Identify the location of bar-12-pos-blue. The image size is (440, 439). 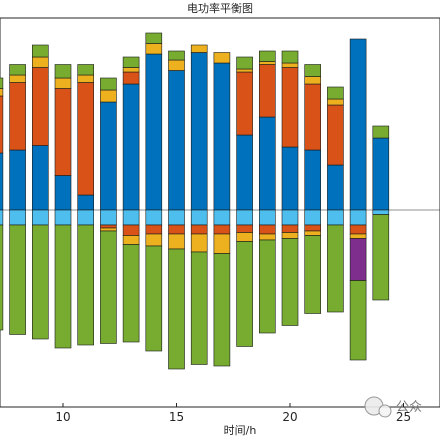
(108, 156).